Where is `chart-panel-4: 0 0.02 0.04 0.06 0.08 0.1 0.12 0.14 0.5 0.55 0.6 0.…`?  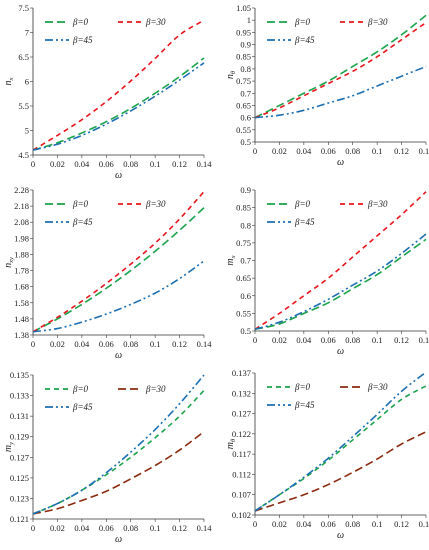
chart-panel-4: 0 0.02 0.04 0.06 0.08 0.1 0.12 0.14 0.5 0.55 0.6 0.… is located at coordinates (327, 271).